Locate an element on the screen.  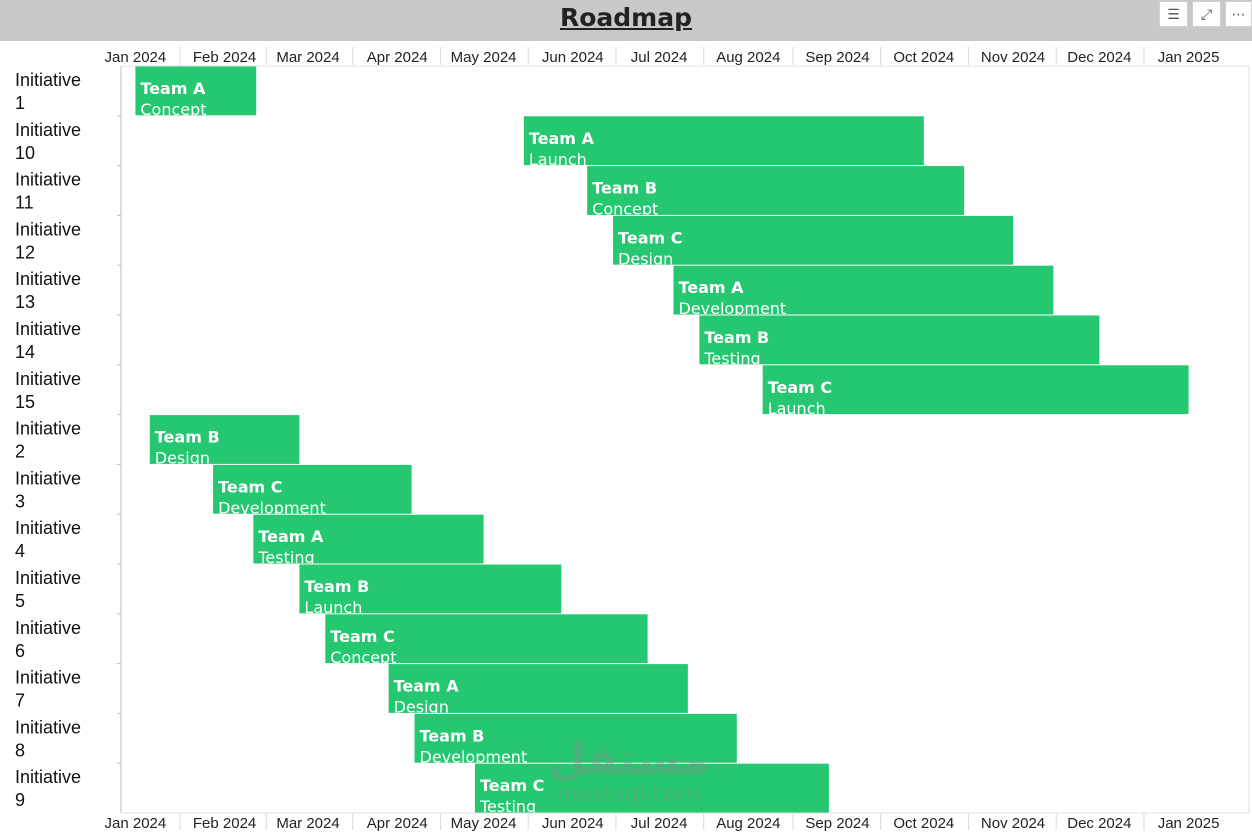
x-tick-label-top: Nov 2024 is located at coordinates (1013, 57).